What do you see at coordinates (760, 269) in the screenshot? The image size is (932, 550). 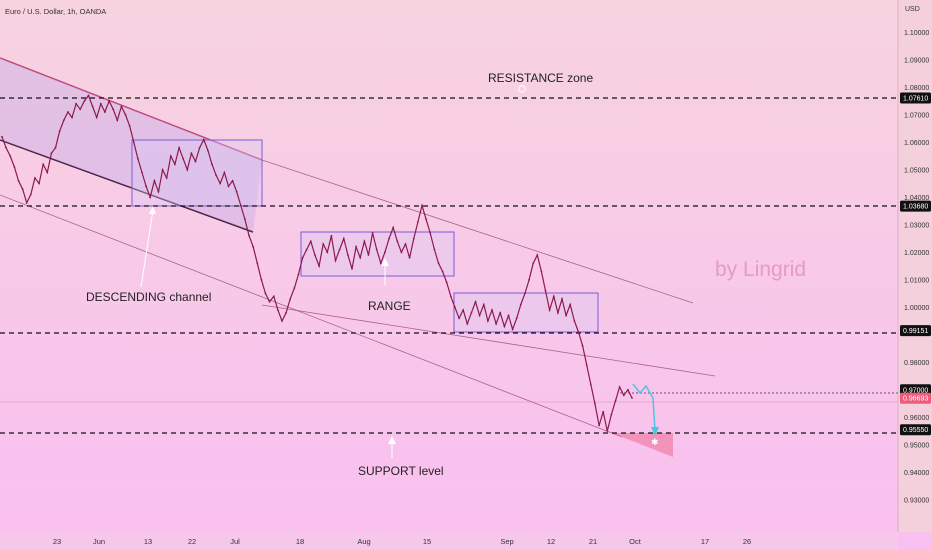 I see `watermark: by Lingrid` at bounding box center [760, 269].